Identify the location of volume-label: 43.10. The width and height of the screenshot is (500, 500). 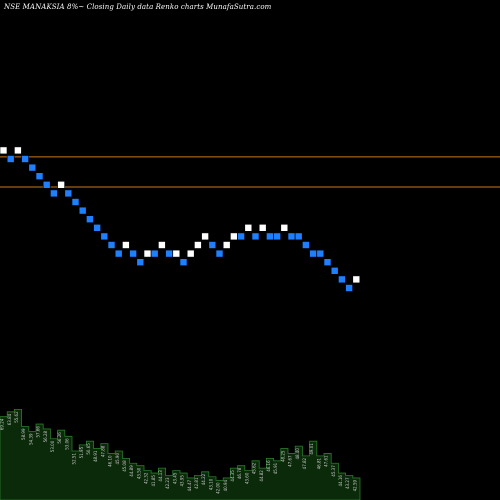
(210, 484).